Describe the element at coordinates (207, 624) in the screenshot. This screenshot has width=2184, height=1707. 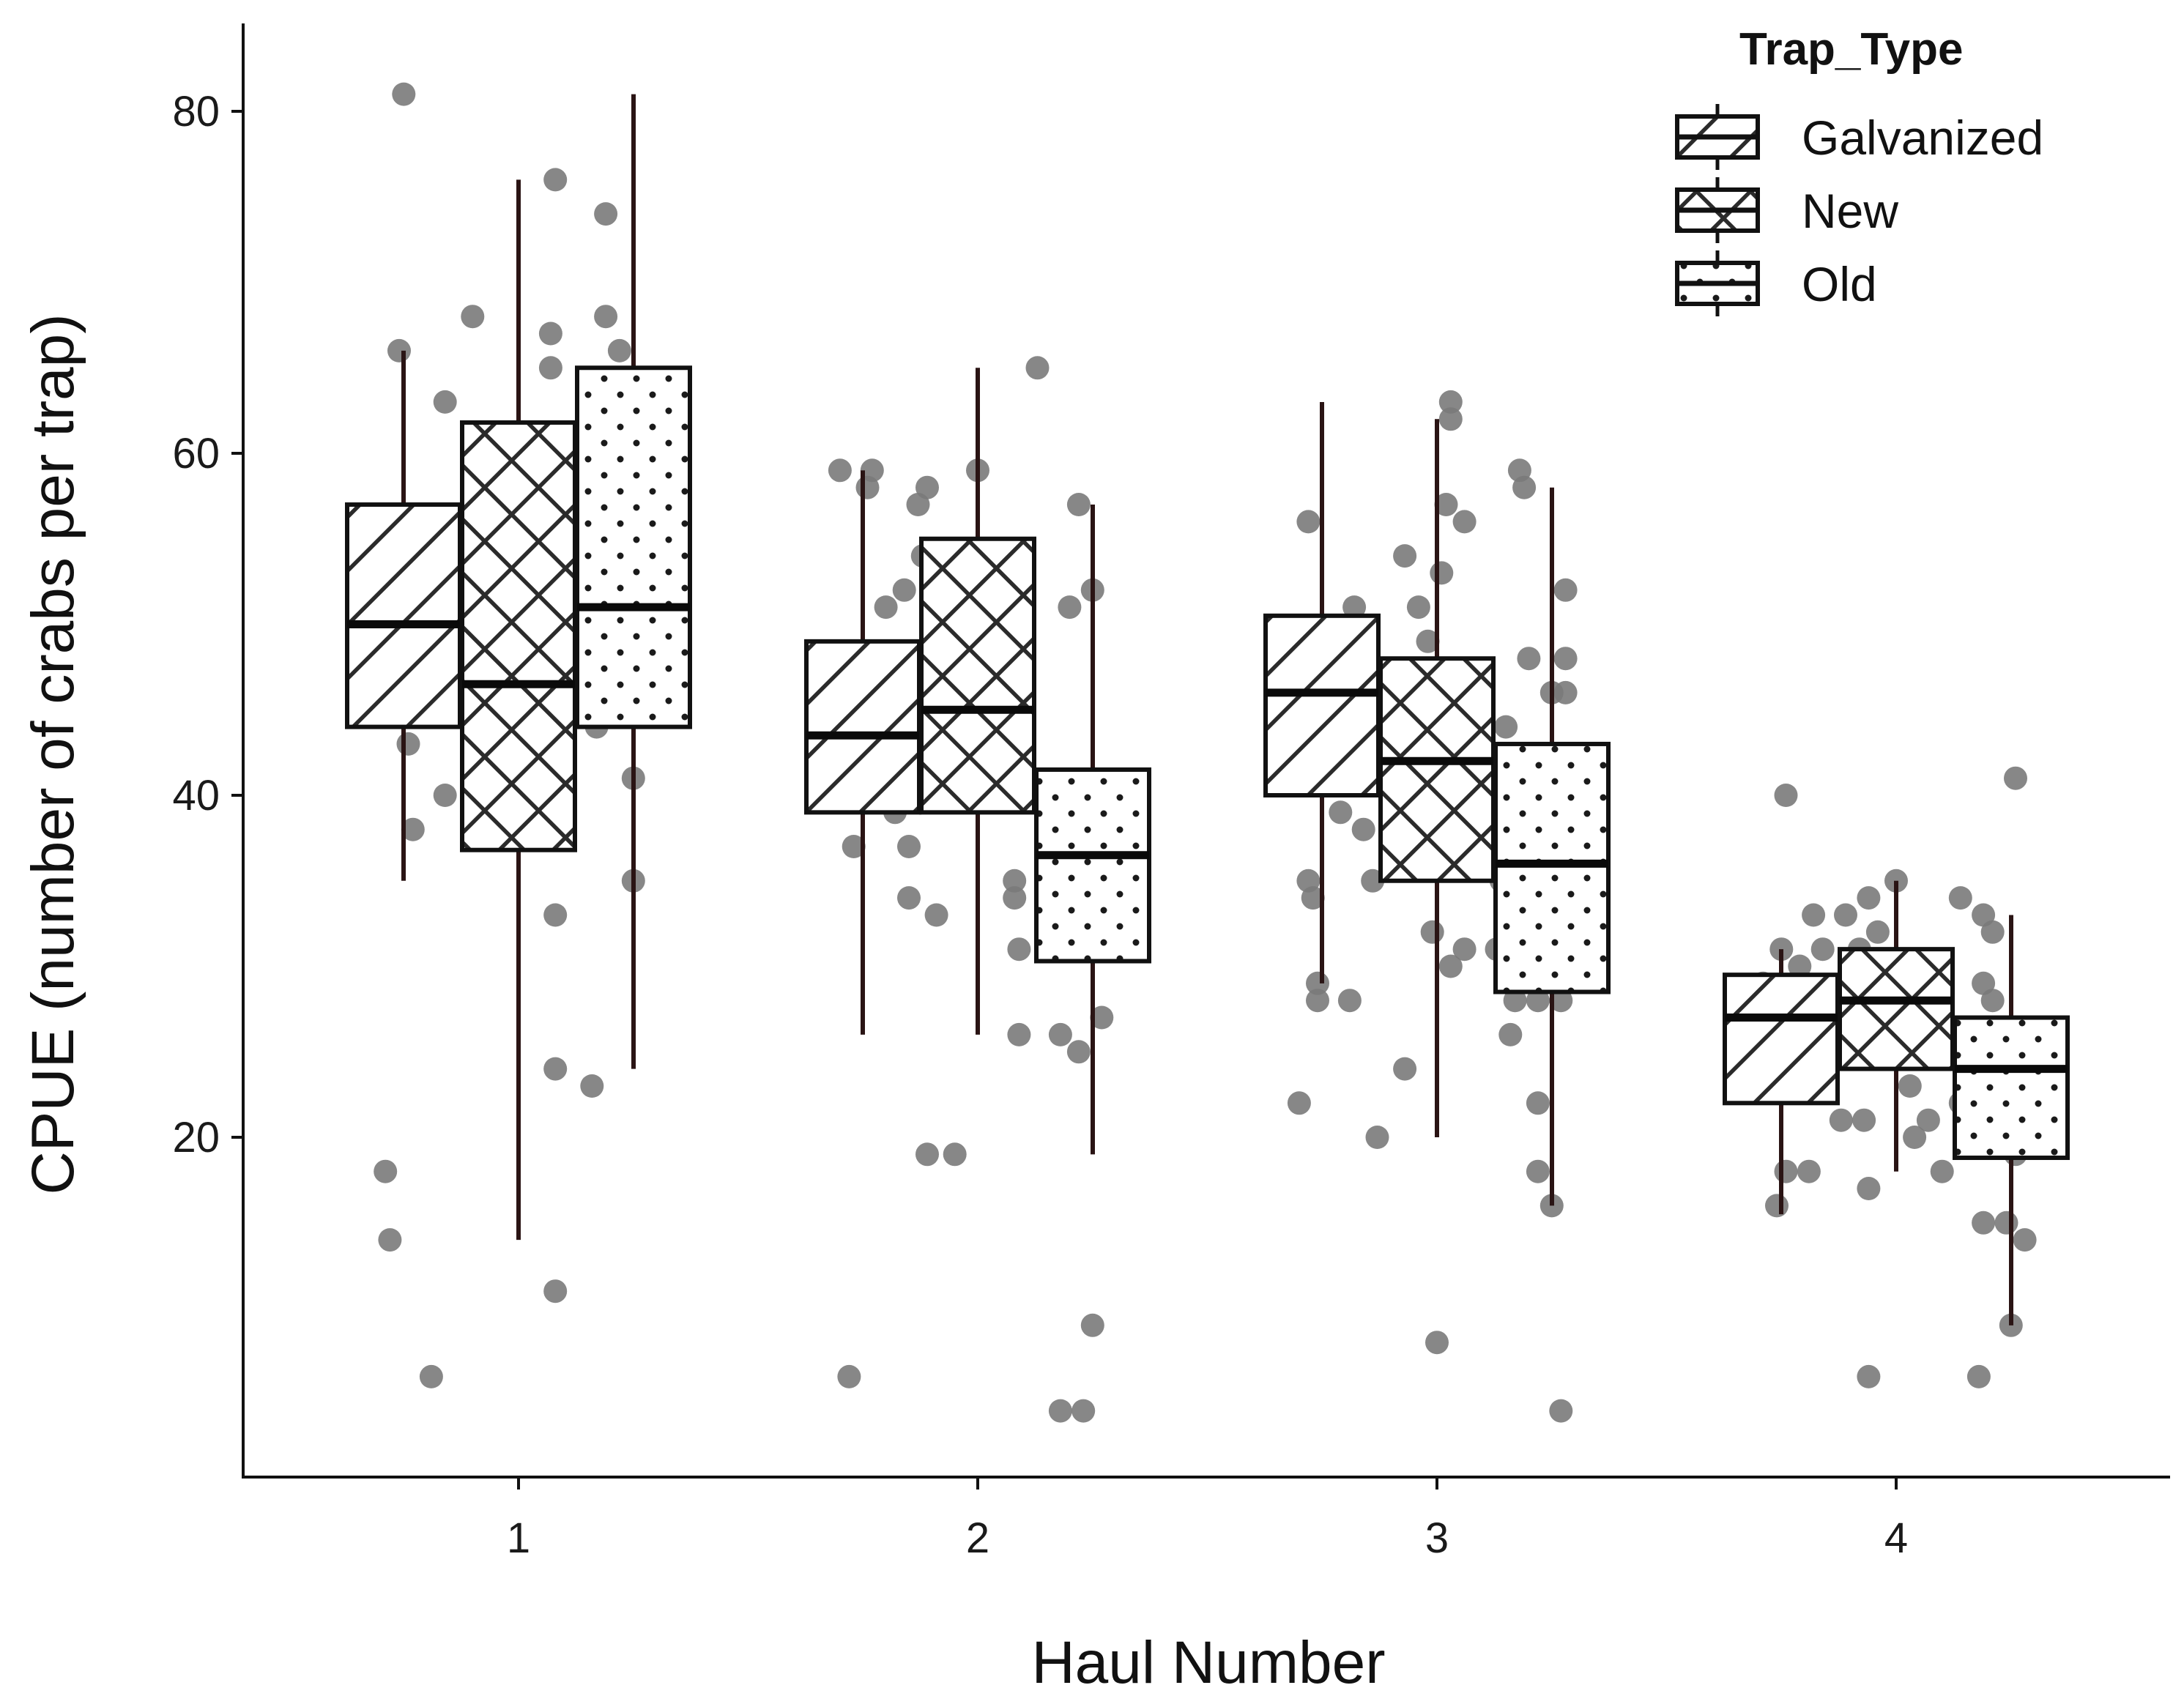
I see `y-axis-ticks: 20 40 60 80` at that location.